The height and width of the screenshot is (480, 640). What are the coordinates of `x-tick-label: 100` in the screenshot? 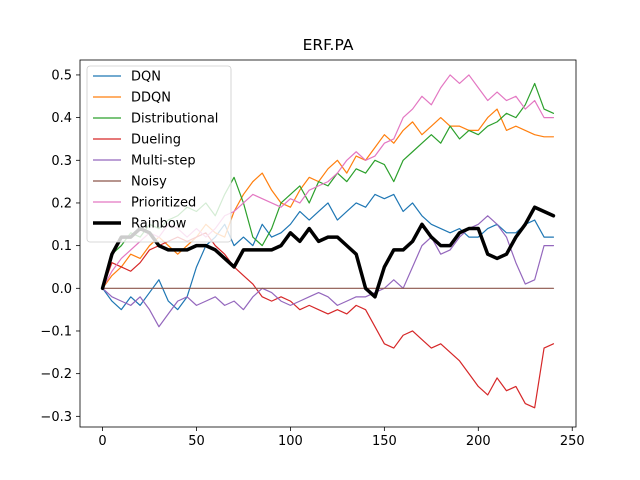 It's located at (290, 441).